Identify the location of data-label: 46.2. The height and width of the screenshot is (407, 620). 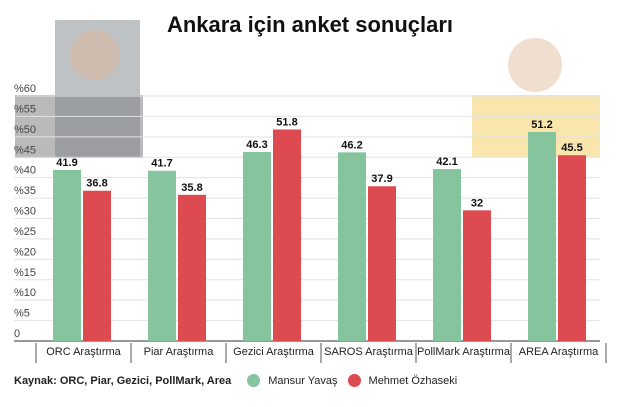
(351, 145).